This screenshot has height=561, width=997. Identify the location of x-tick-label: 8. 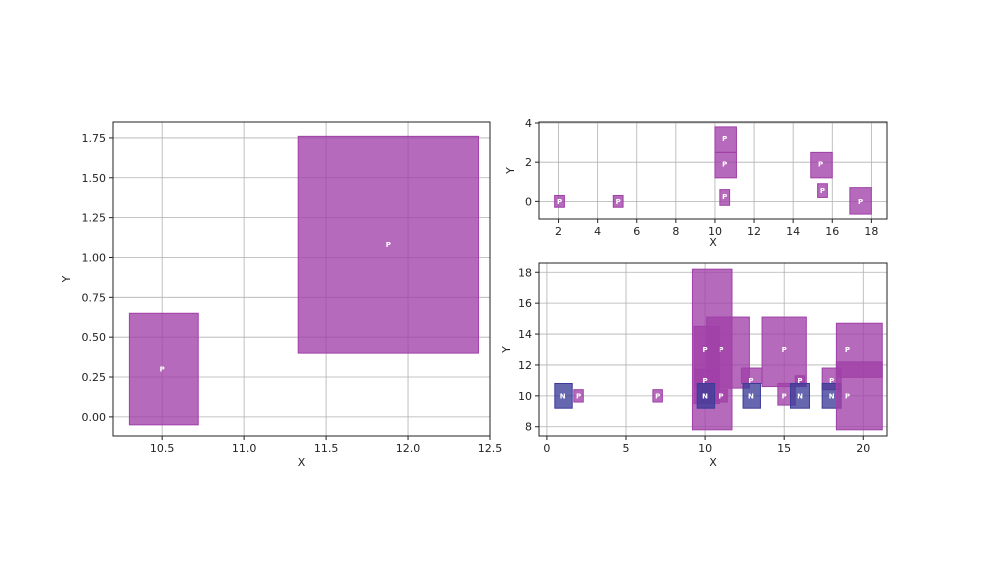
(675, 231).